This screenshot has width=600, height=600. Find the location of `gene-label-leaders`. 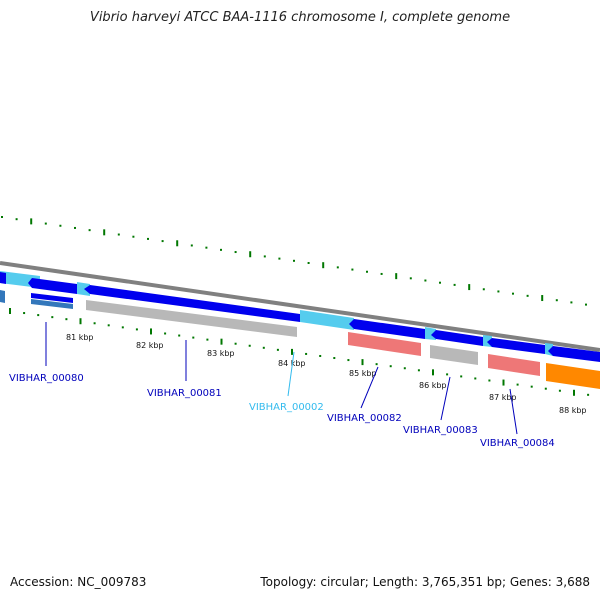

gene-label-leaders is located at coordinates (281, 378).